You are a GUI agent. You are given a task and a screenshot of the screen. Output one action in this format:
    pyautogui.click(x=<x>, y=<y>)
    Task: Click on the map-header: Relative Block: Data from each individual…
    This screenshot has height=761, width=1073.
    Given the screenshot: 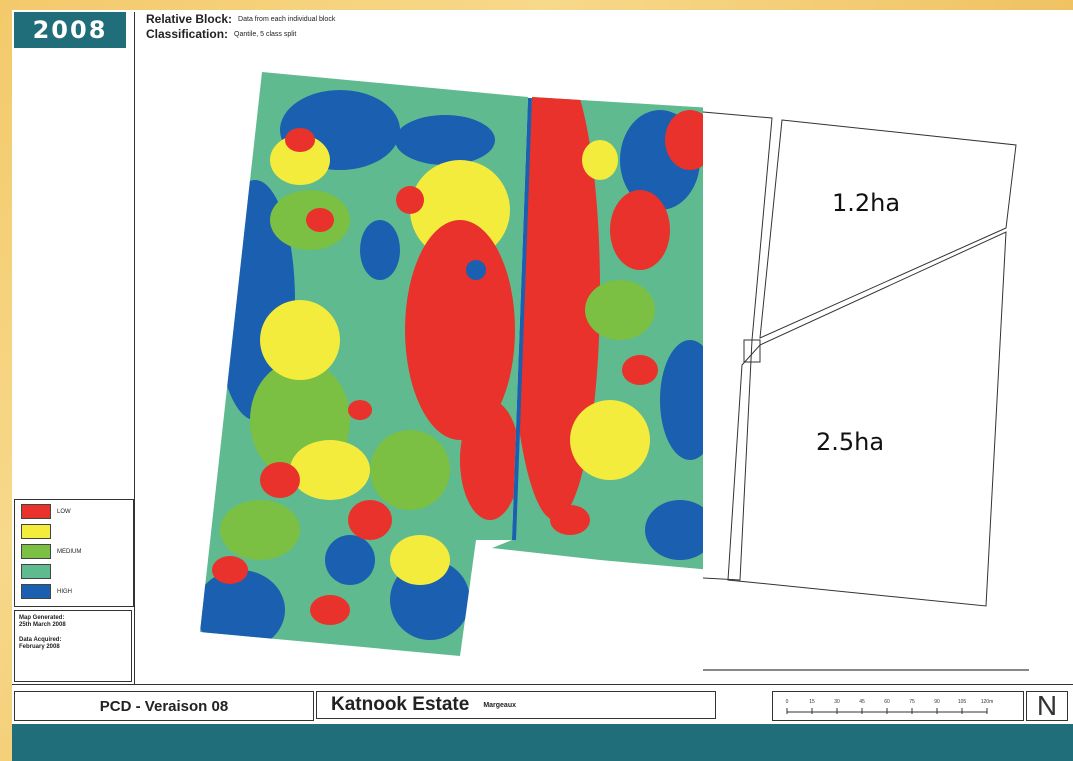 What is the action you would take?
    pyautogui.click(x=240, y=27)
    